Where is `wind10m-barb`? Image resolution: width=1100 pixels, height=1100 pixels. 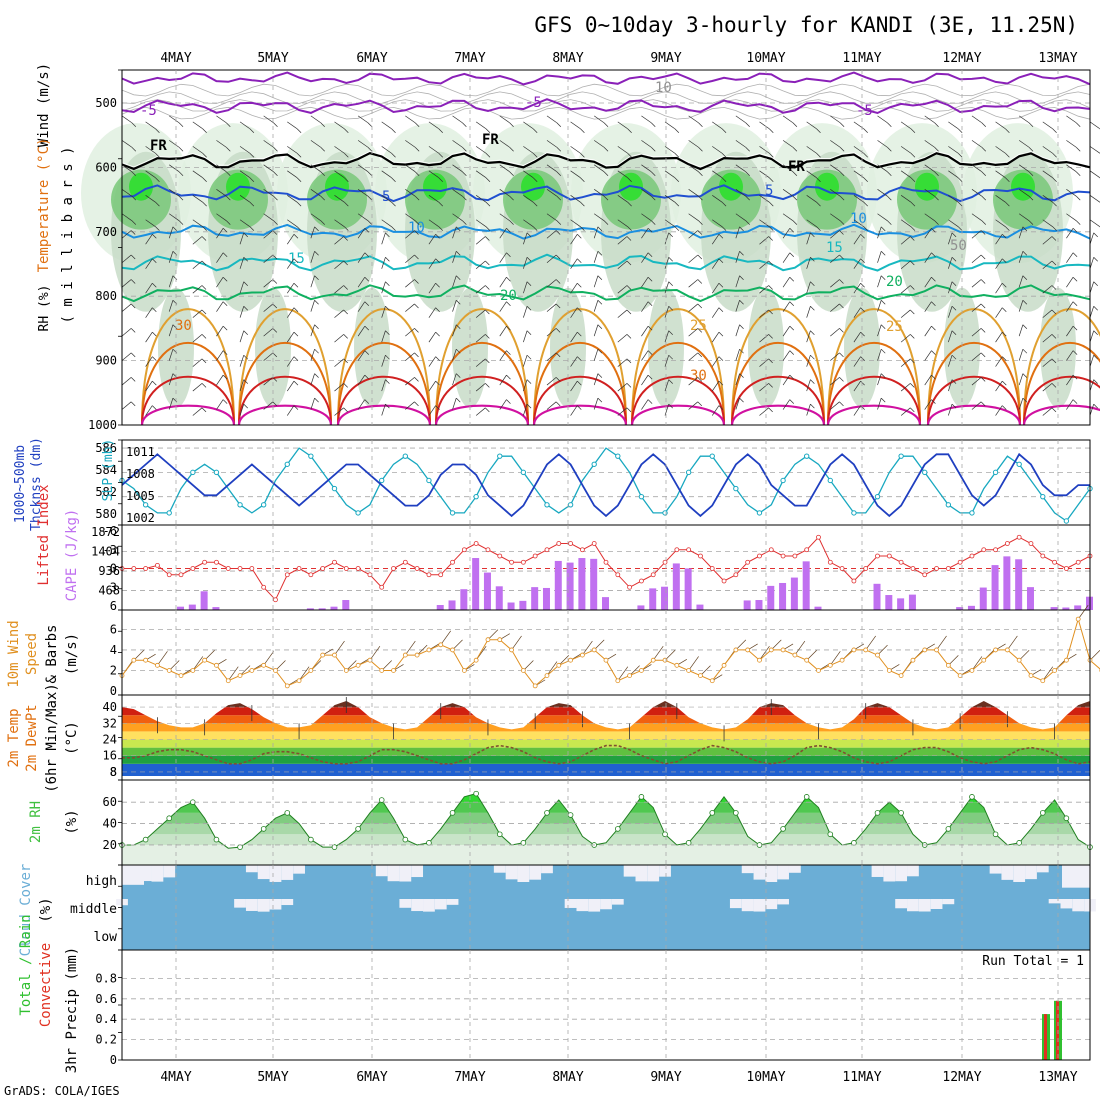 wind10m-barb is located at coordinates (835, 658).